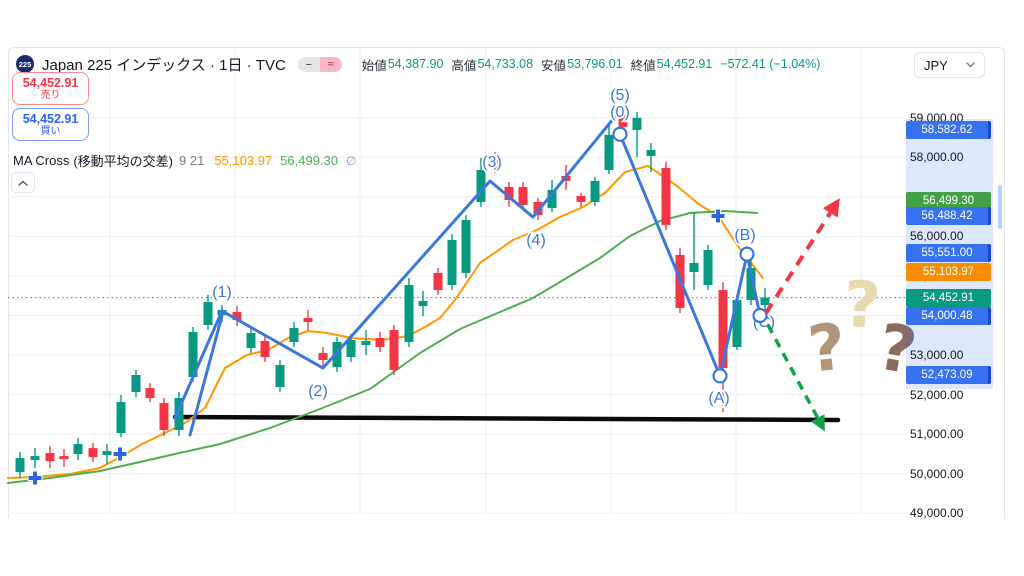  Describe the element at coordinates (595, 64) in the screenshot. I see `ohlc-value: 53,796.01` at that location.